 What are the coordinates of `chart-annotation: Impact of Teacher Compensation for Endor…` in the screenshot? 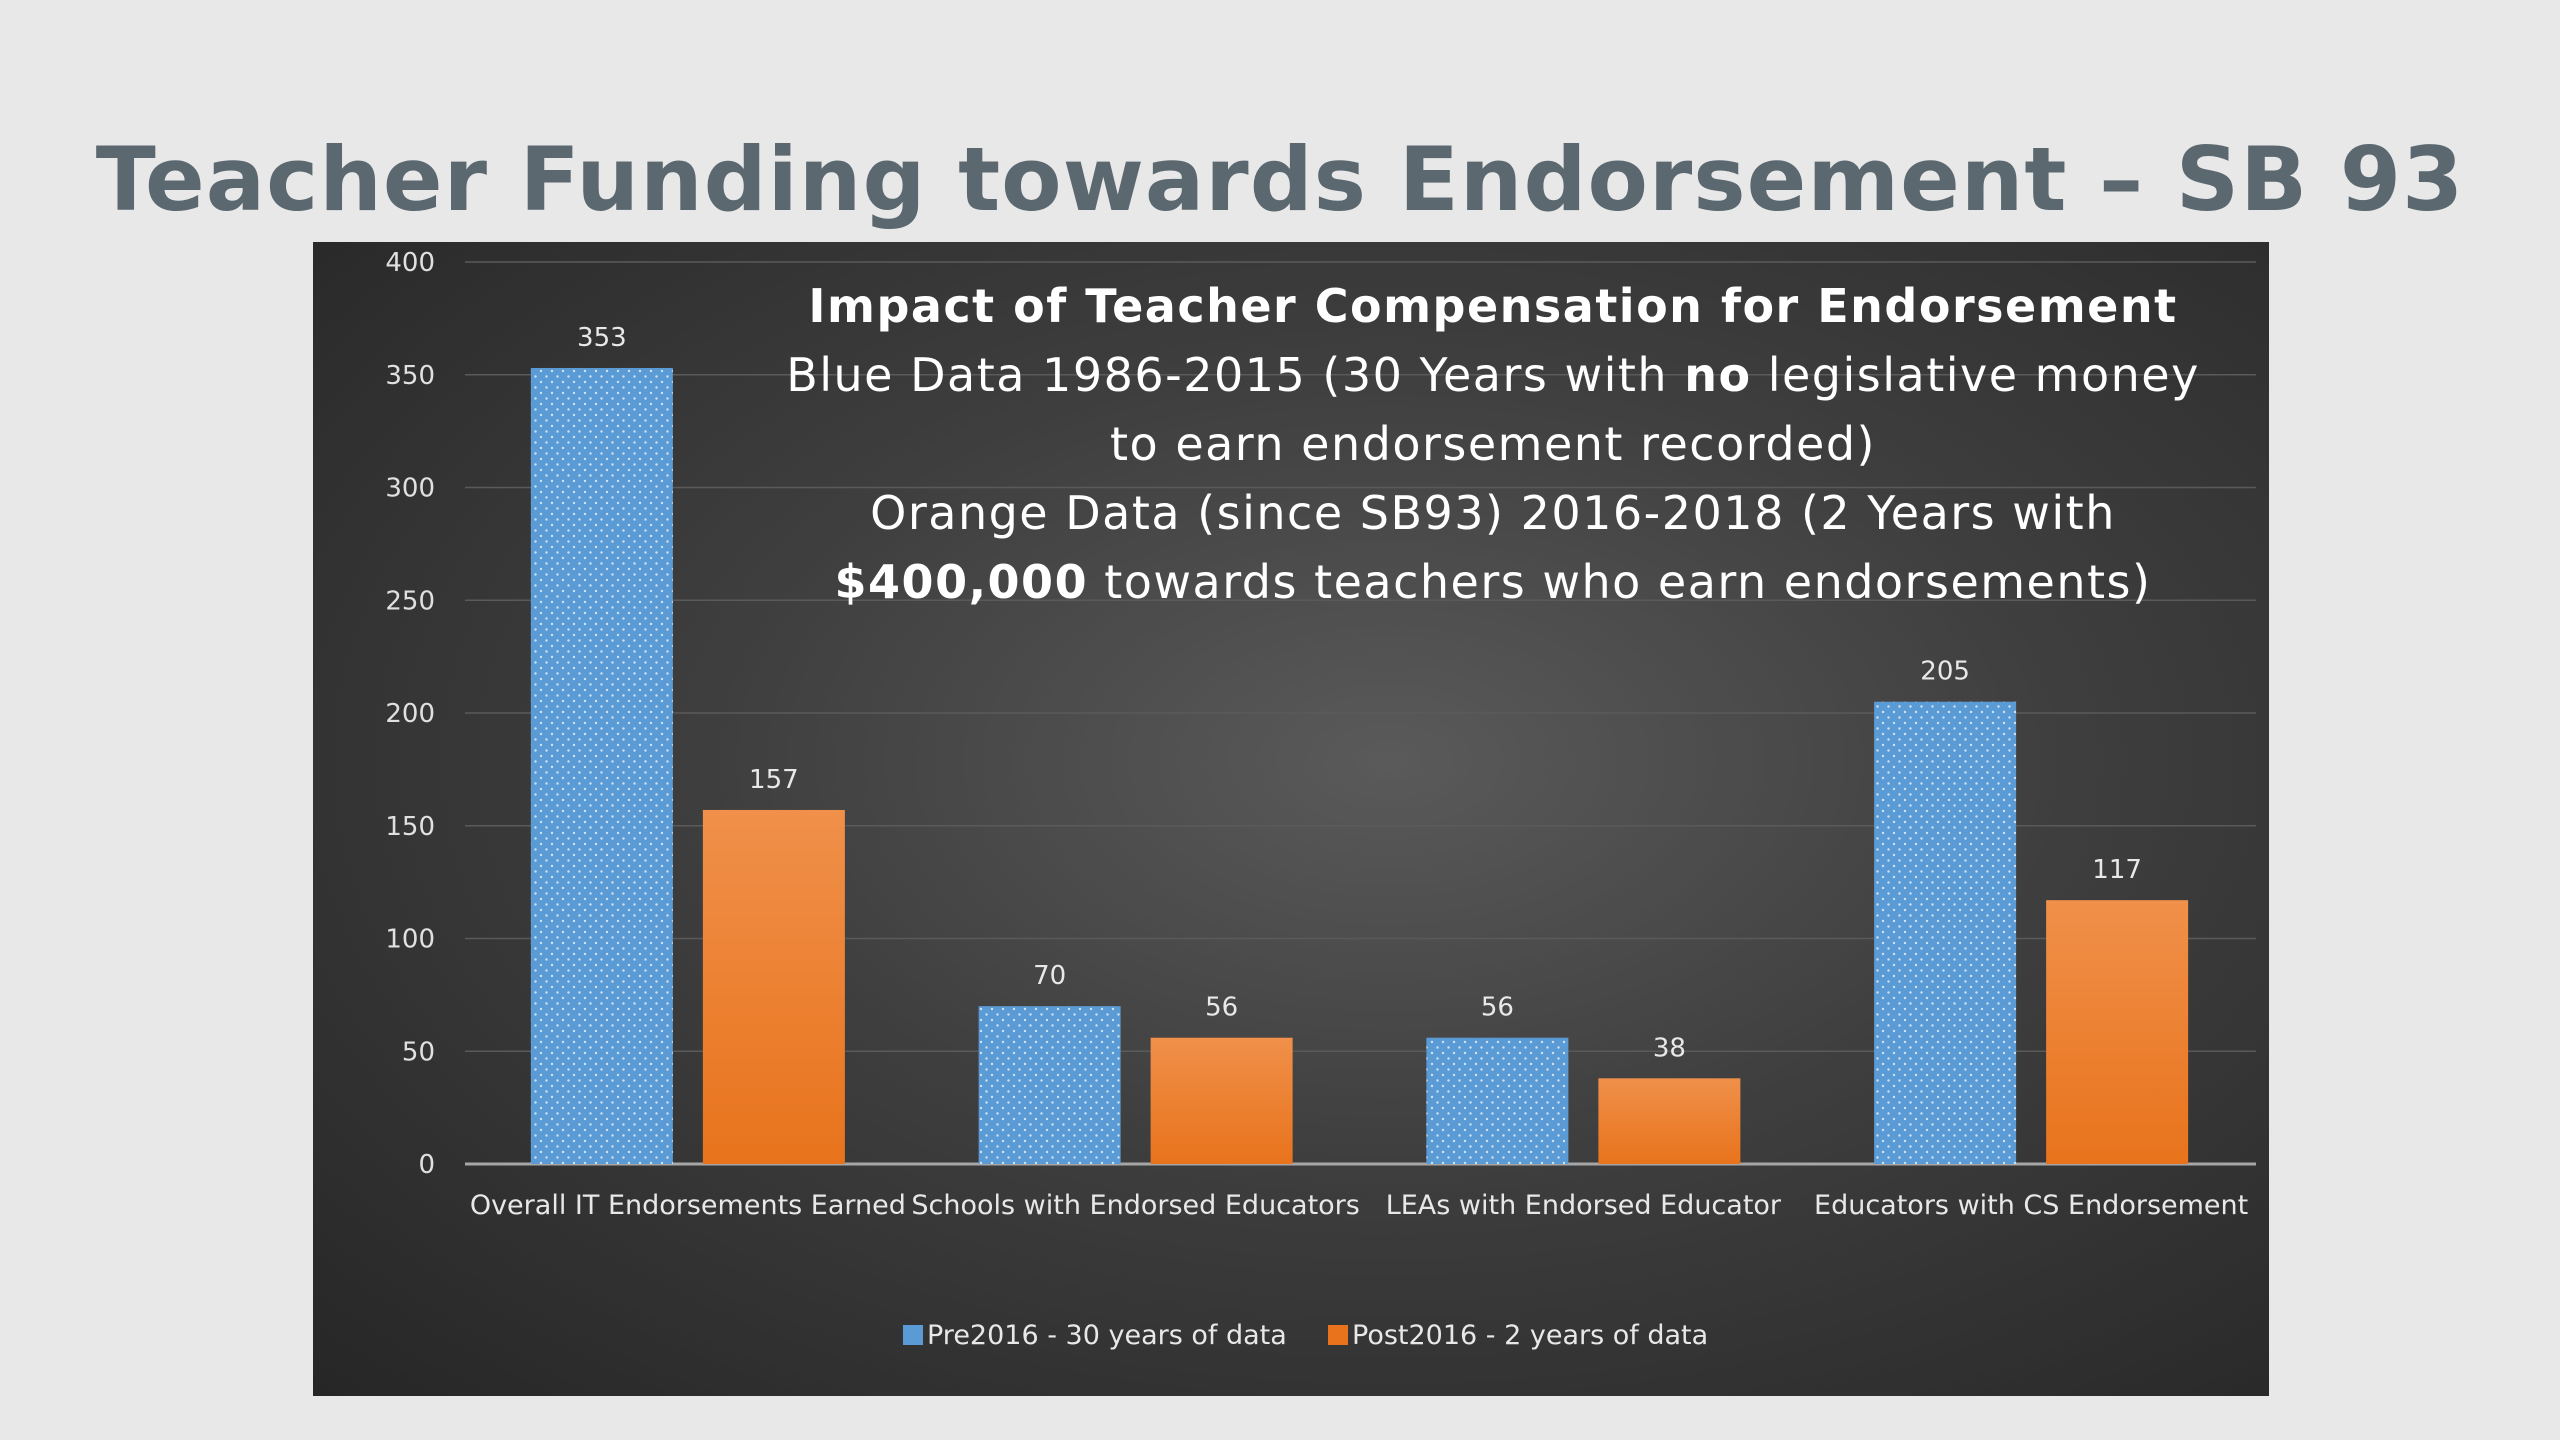 It's located at (1493, 444).